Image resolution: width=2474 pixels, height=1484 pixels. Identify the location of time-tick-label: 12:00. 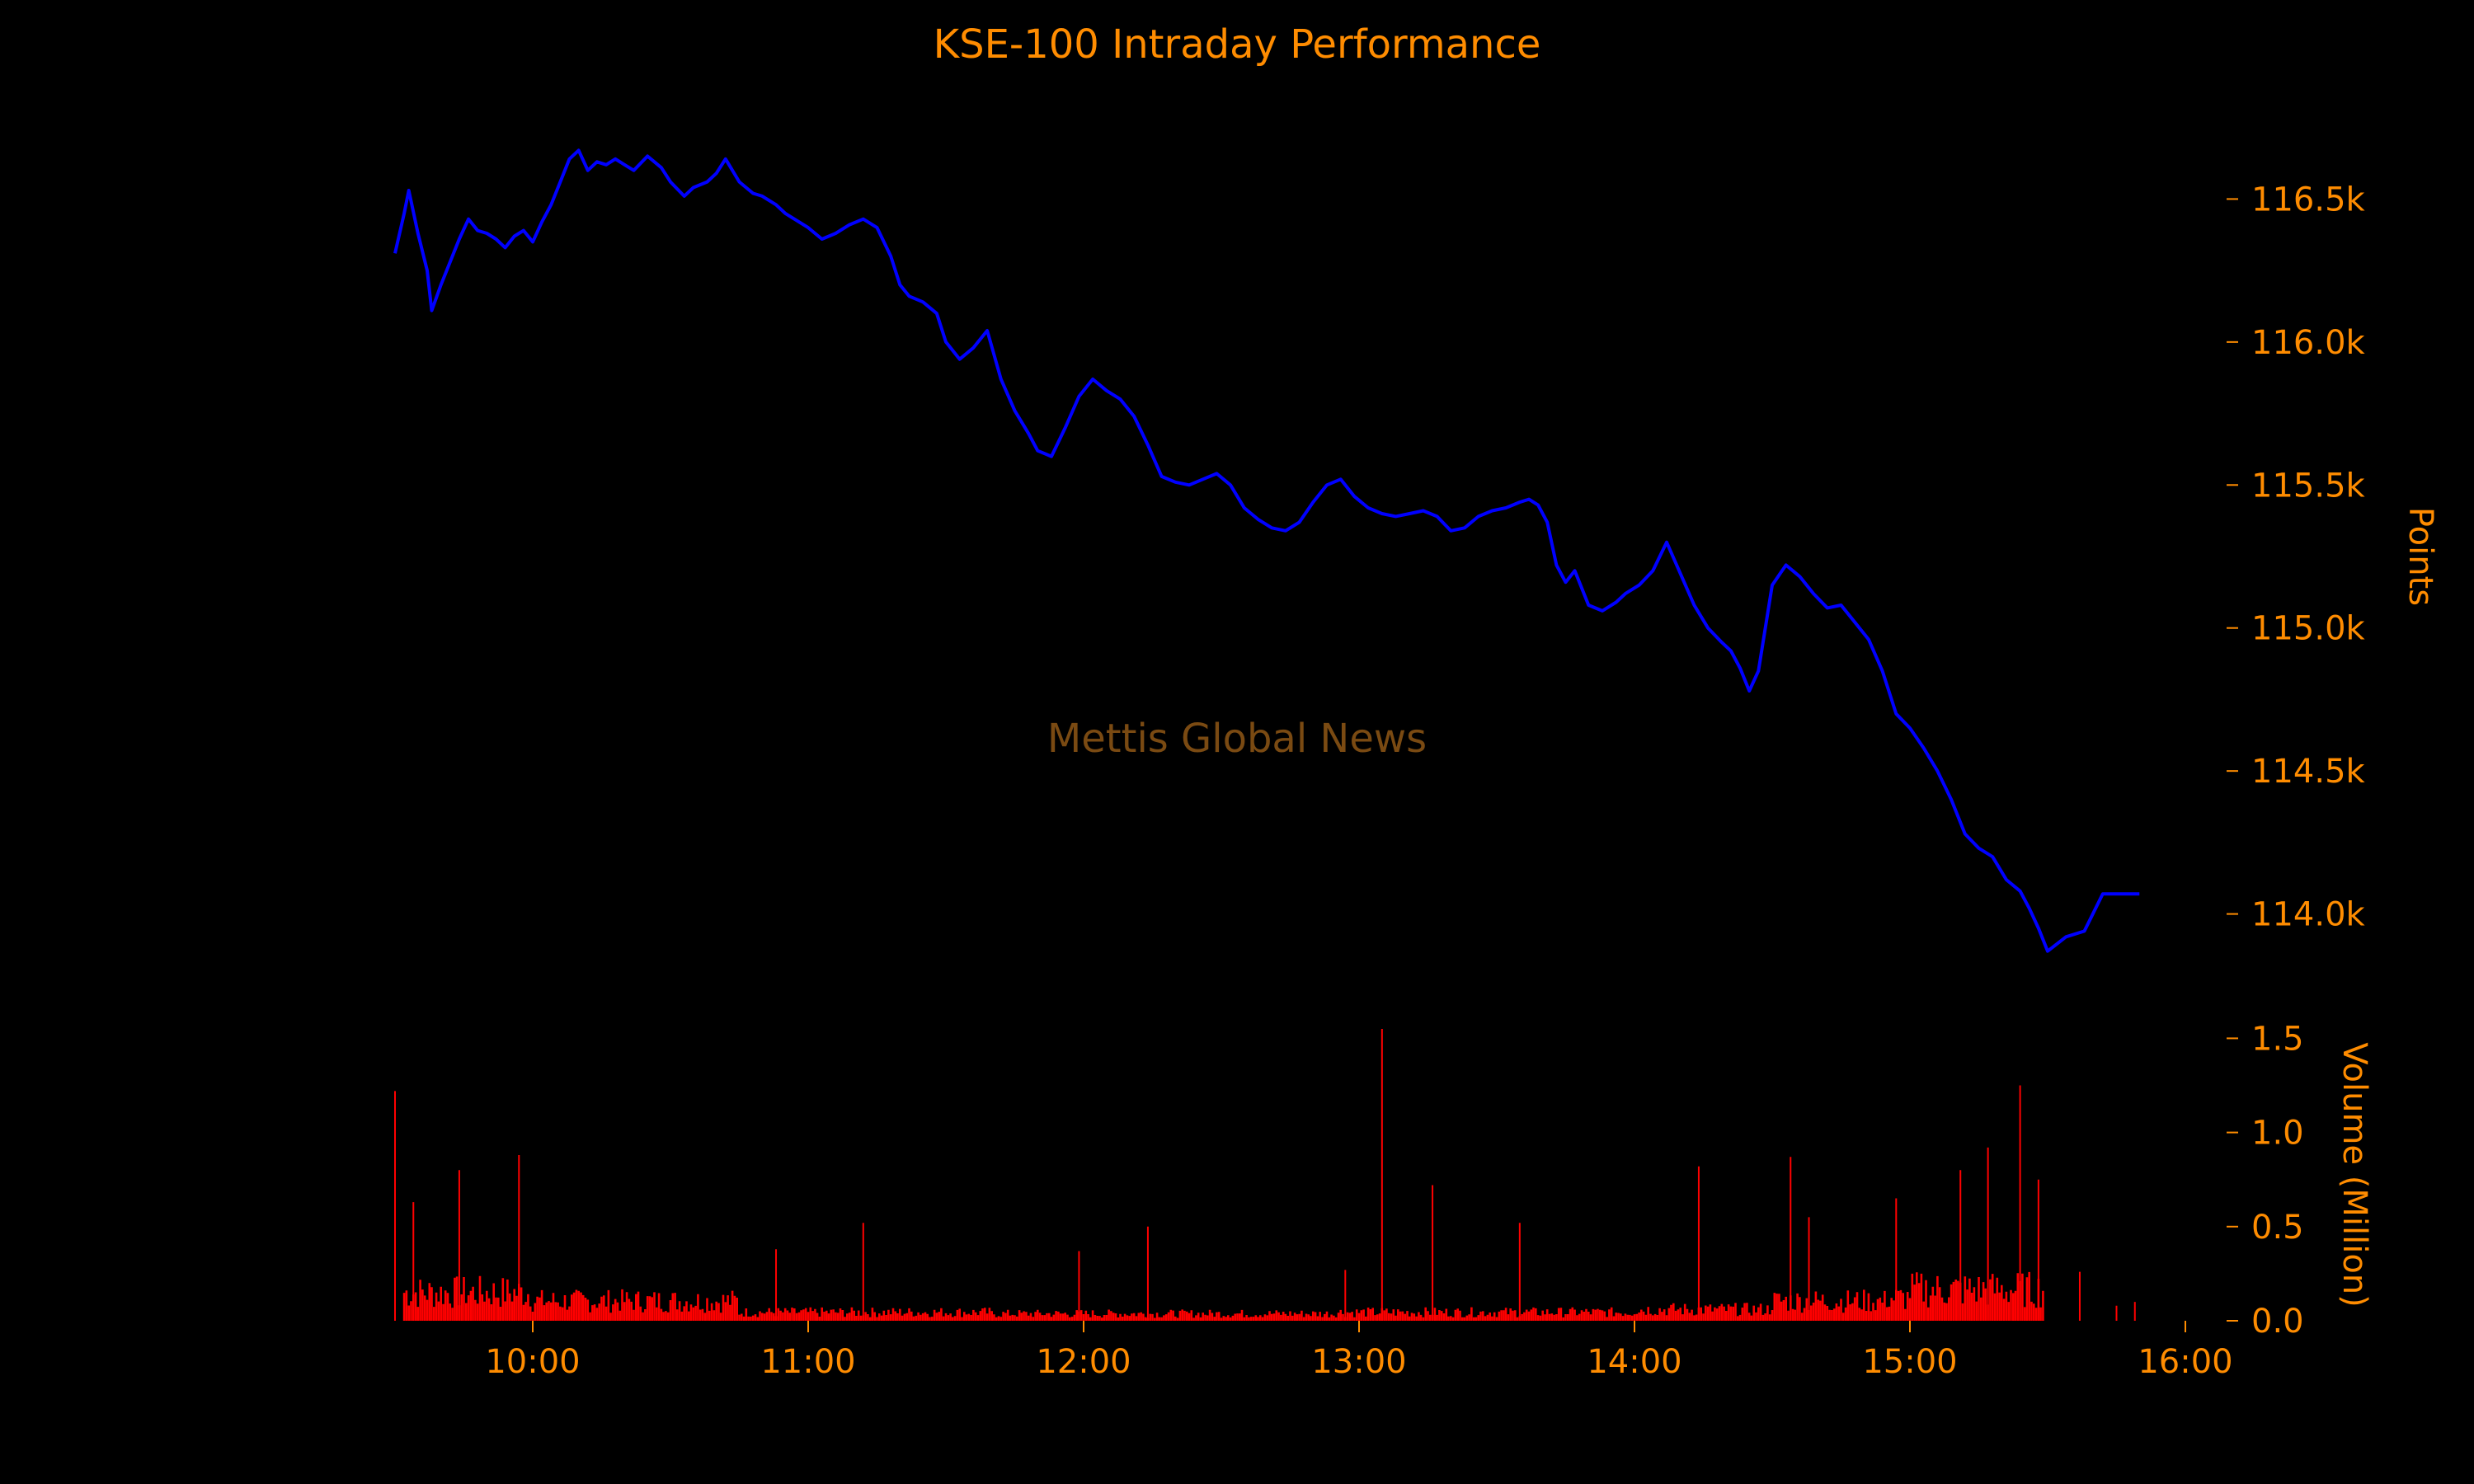
(1083, 1362).